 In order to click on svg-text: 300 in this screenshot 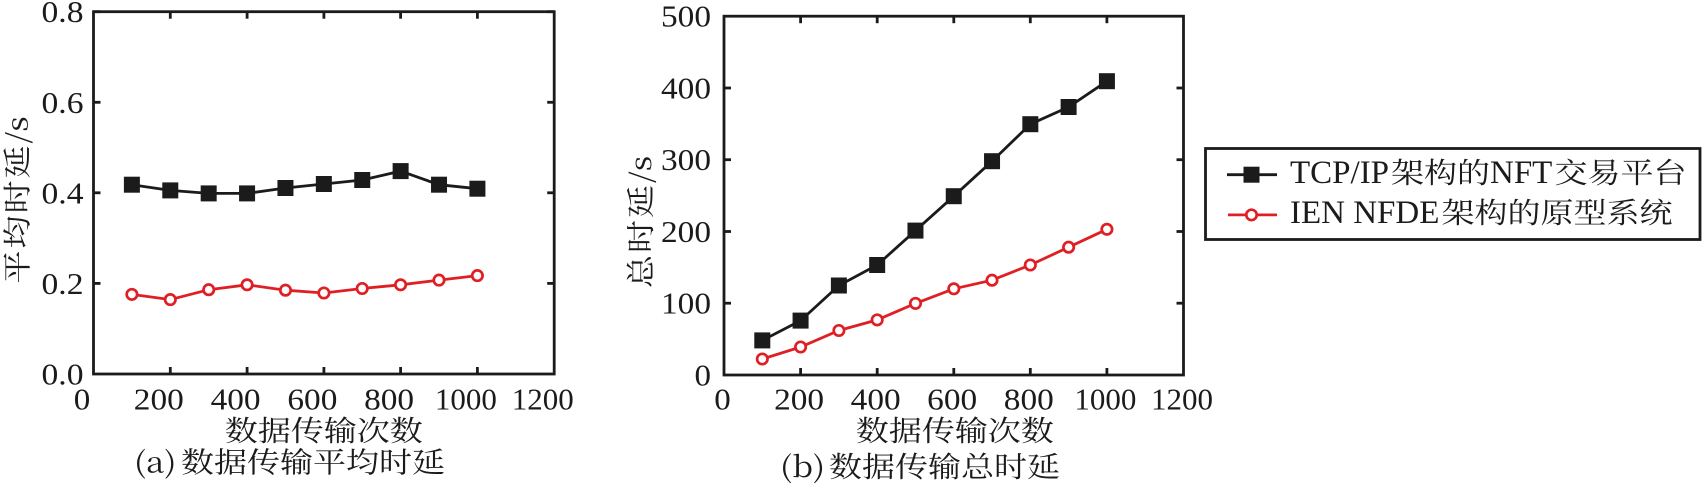, I will do `click(686, 159)`.